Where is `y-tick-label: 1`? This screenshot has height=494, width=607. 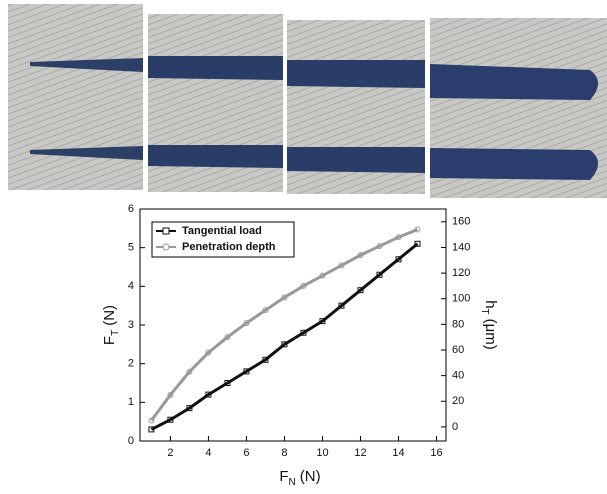
y-tick-label: 1 is located at coordinates (131, 402).